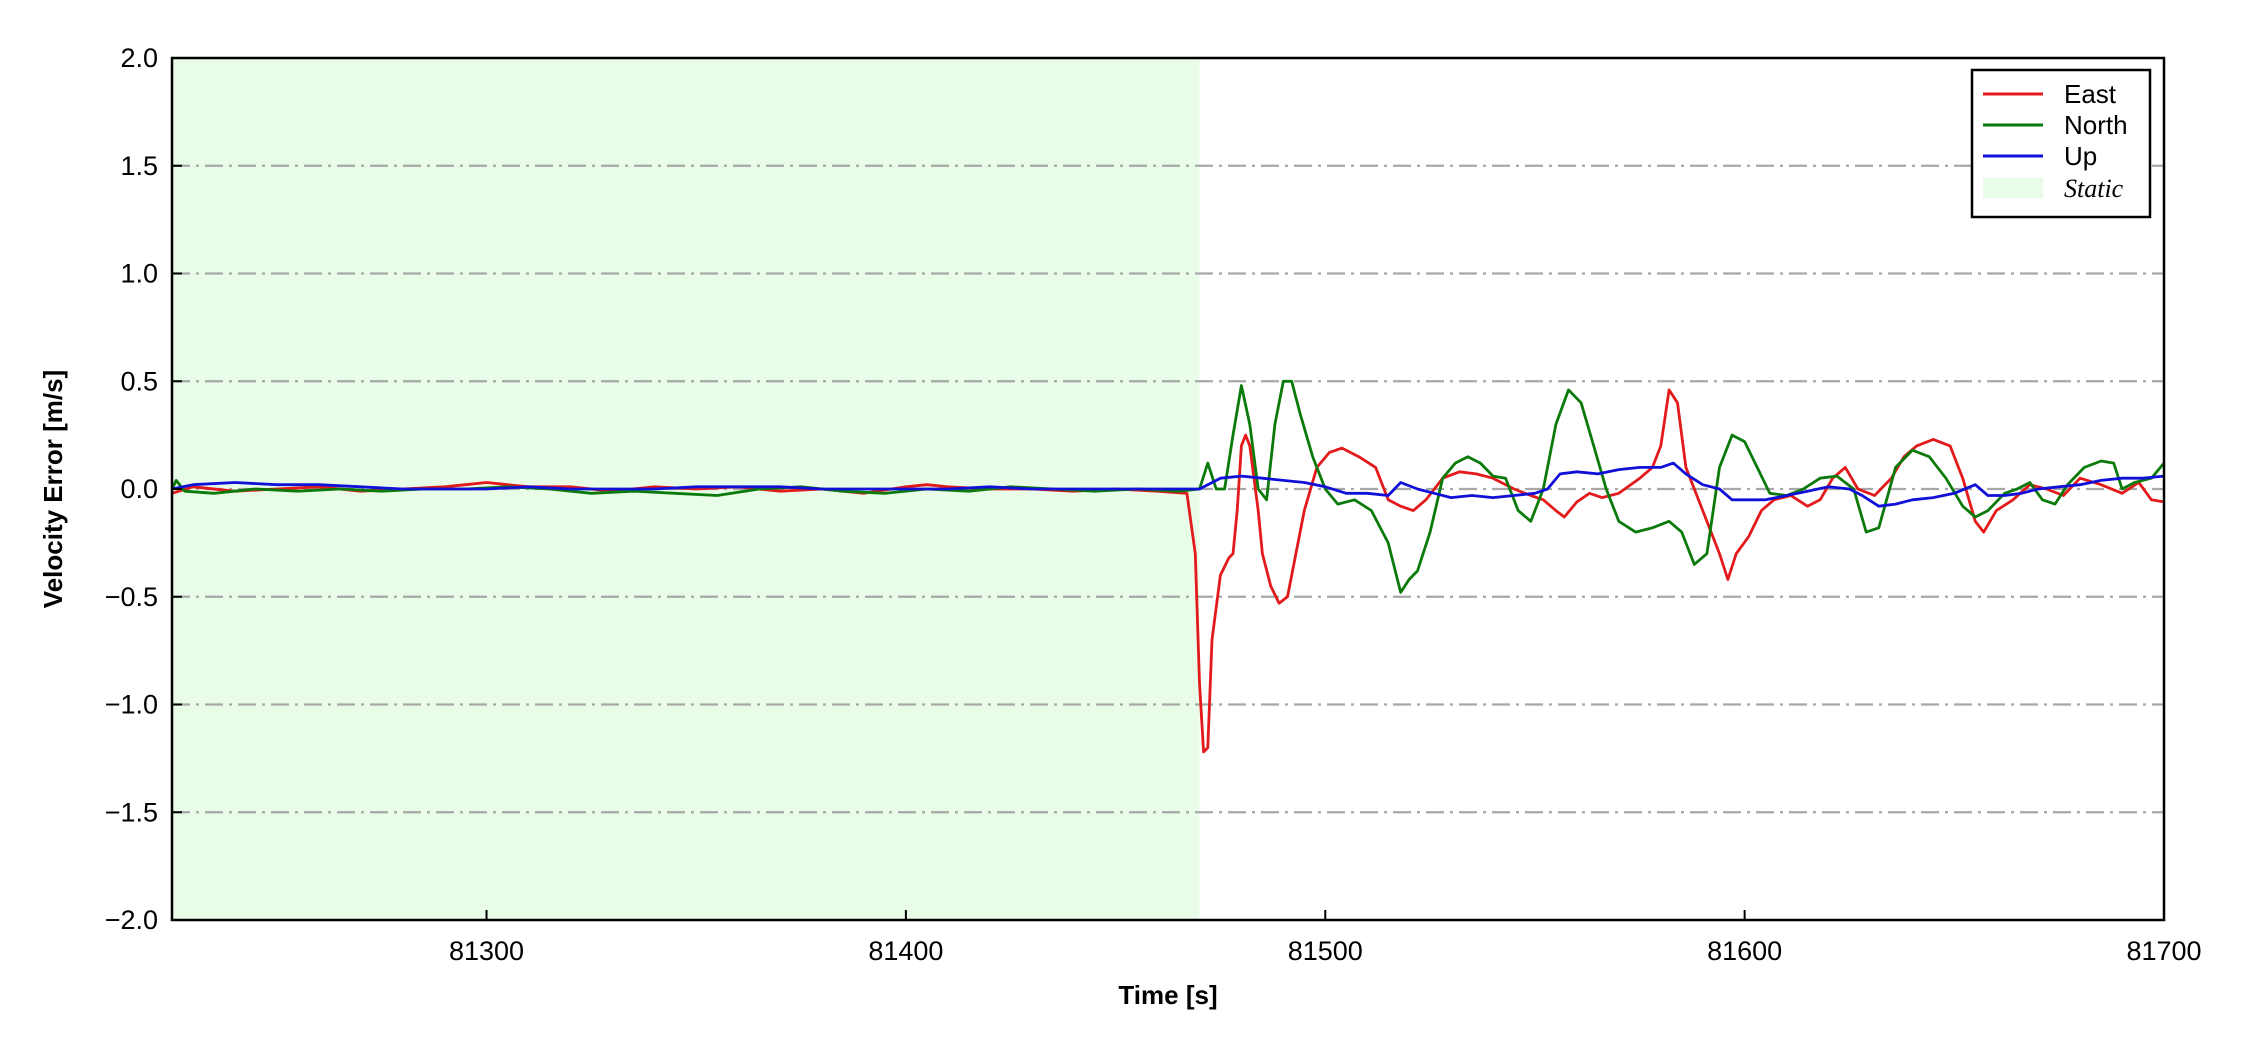 The image size is (2250, 1050). I want to click on legend-label-up: Up, so click(2080, 156).